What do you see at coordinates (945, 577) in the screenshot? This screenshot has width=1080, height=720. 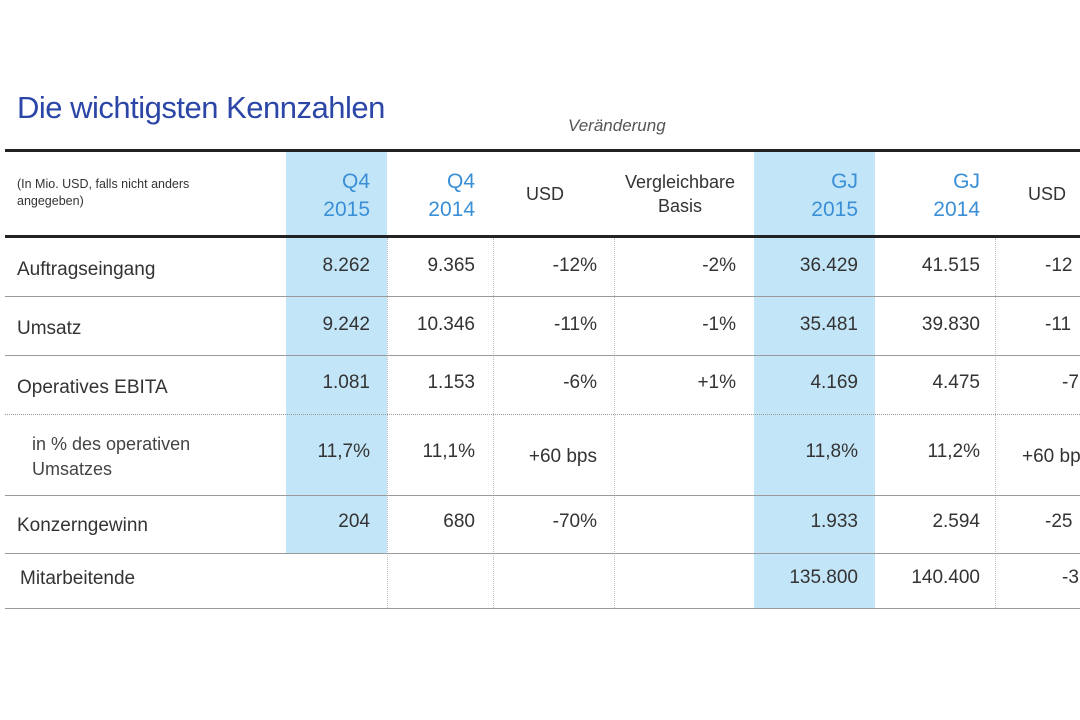 I see `cell-gj-2014: 140.400` at bounding box center [945, 577].